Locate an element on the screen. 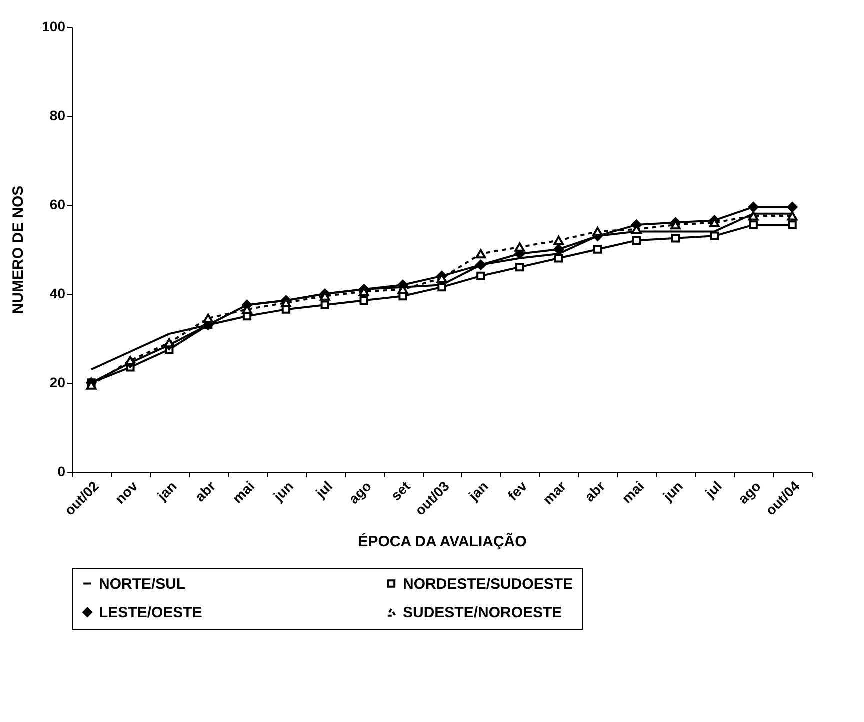 The image size is (864, 722). y-tick-label: 40 is located at coordinates (58, 294).